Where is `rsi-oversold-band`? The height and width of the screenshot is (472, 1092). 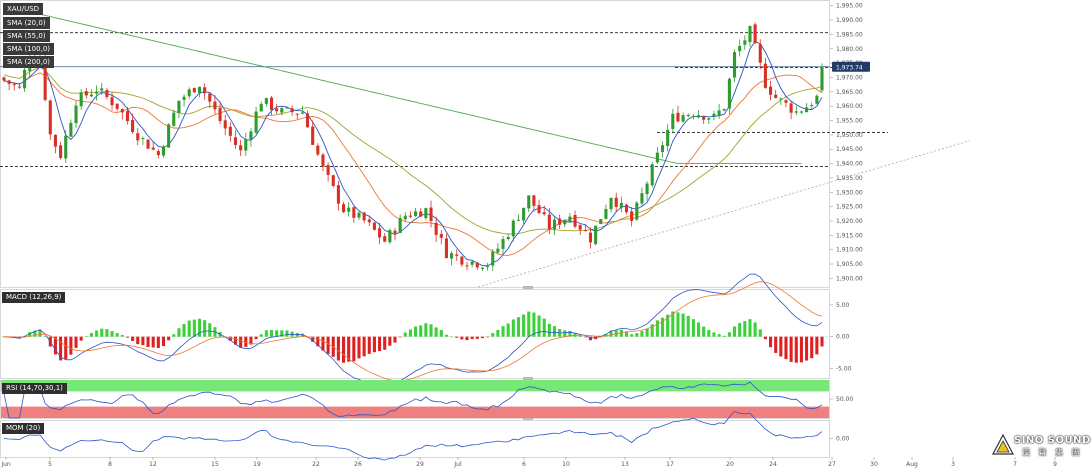 rsi-oversold-band is located at coordinates (415, 412).